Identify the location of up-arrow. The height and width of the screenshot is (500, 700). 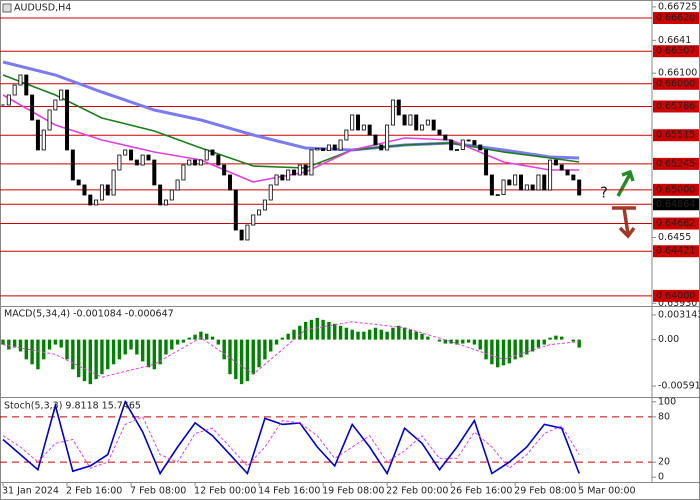
(625, 183).